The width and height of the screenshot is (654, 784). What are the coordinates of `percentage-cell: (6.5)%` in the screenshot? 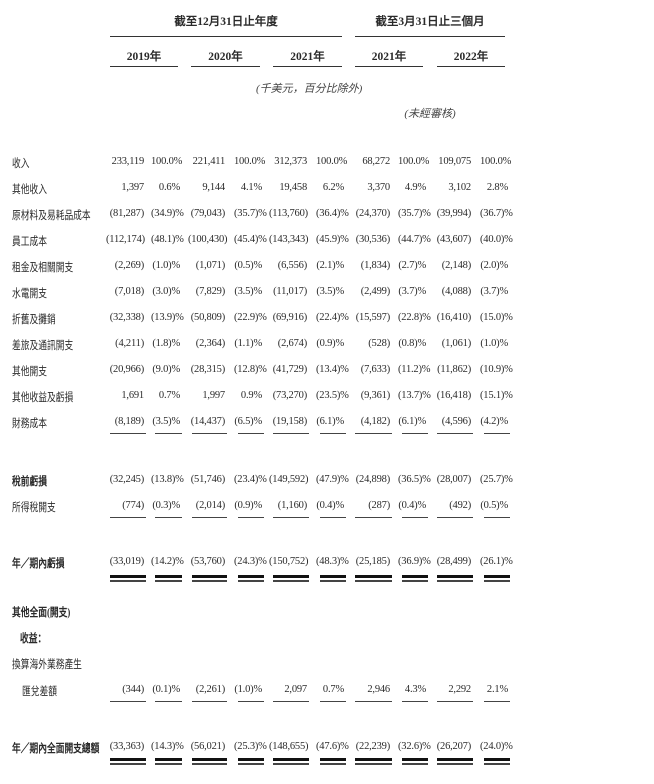 It's located at (248, 421).